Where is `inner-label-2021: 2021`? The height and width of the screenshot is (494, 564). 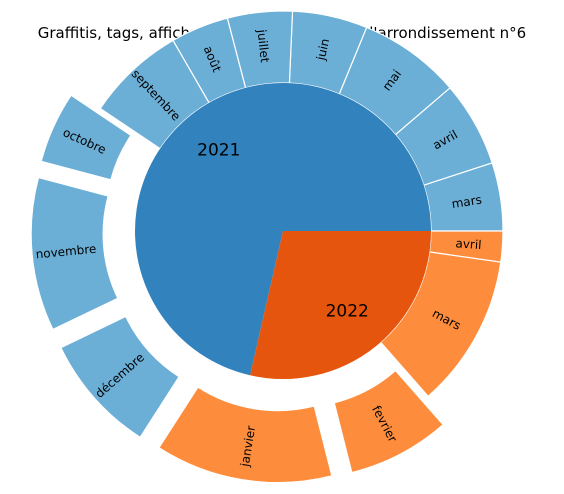 inner-label-2021: 2021 is located at coordinates (218, 150).